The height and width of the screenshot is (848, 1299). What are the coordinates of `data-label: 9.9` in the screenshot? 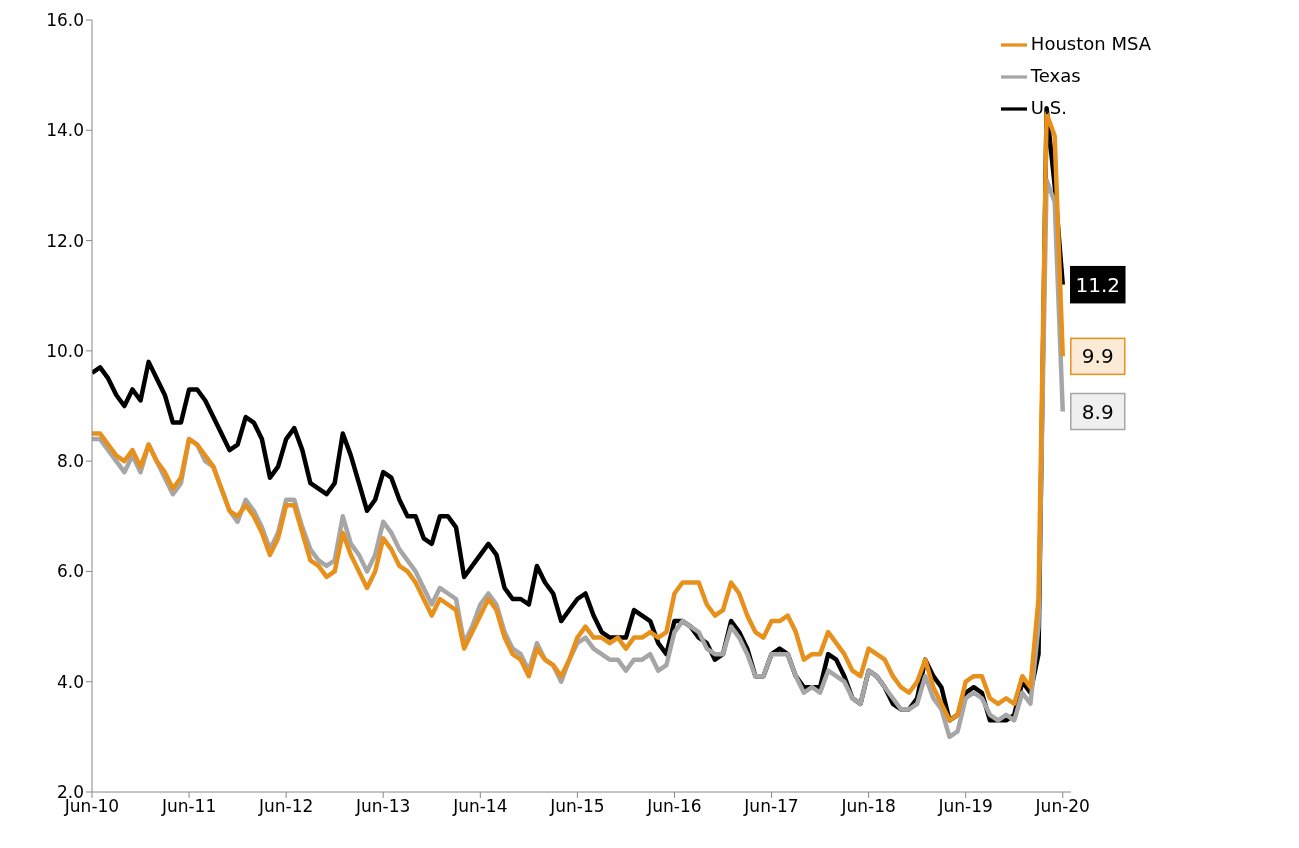 It's located at (1097, 356).